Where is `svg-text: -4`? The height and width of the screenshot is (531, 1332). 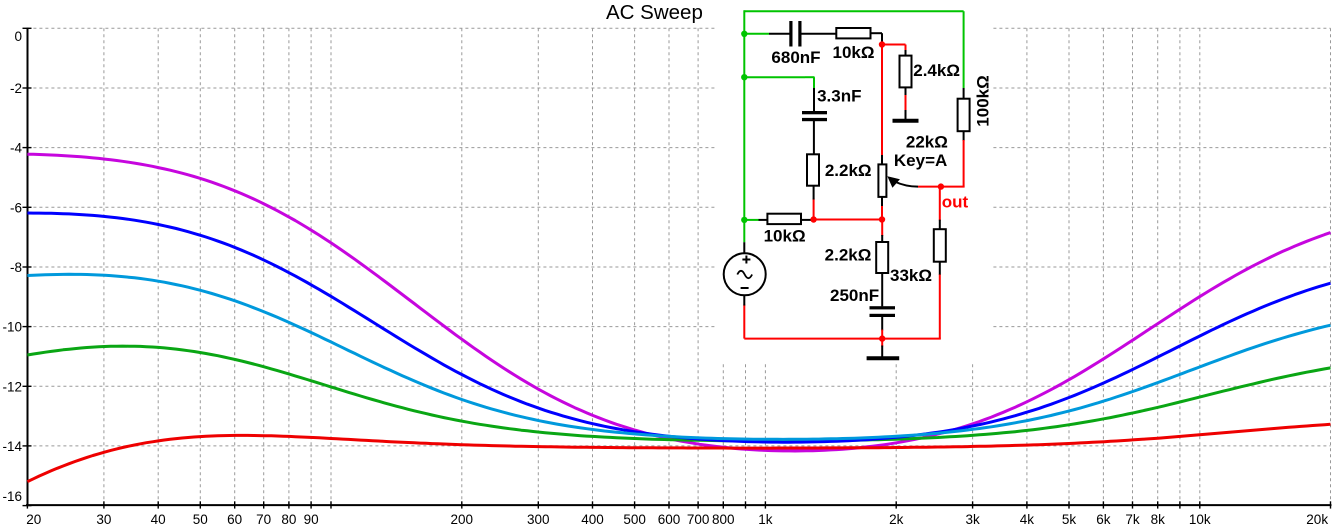
svg-text: -4 is located at coordinates (16, 148).